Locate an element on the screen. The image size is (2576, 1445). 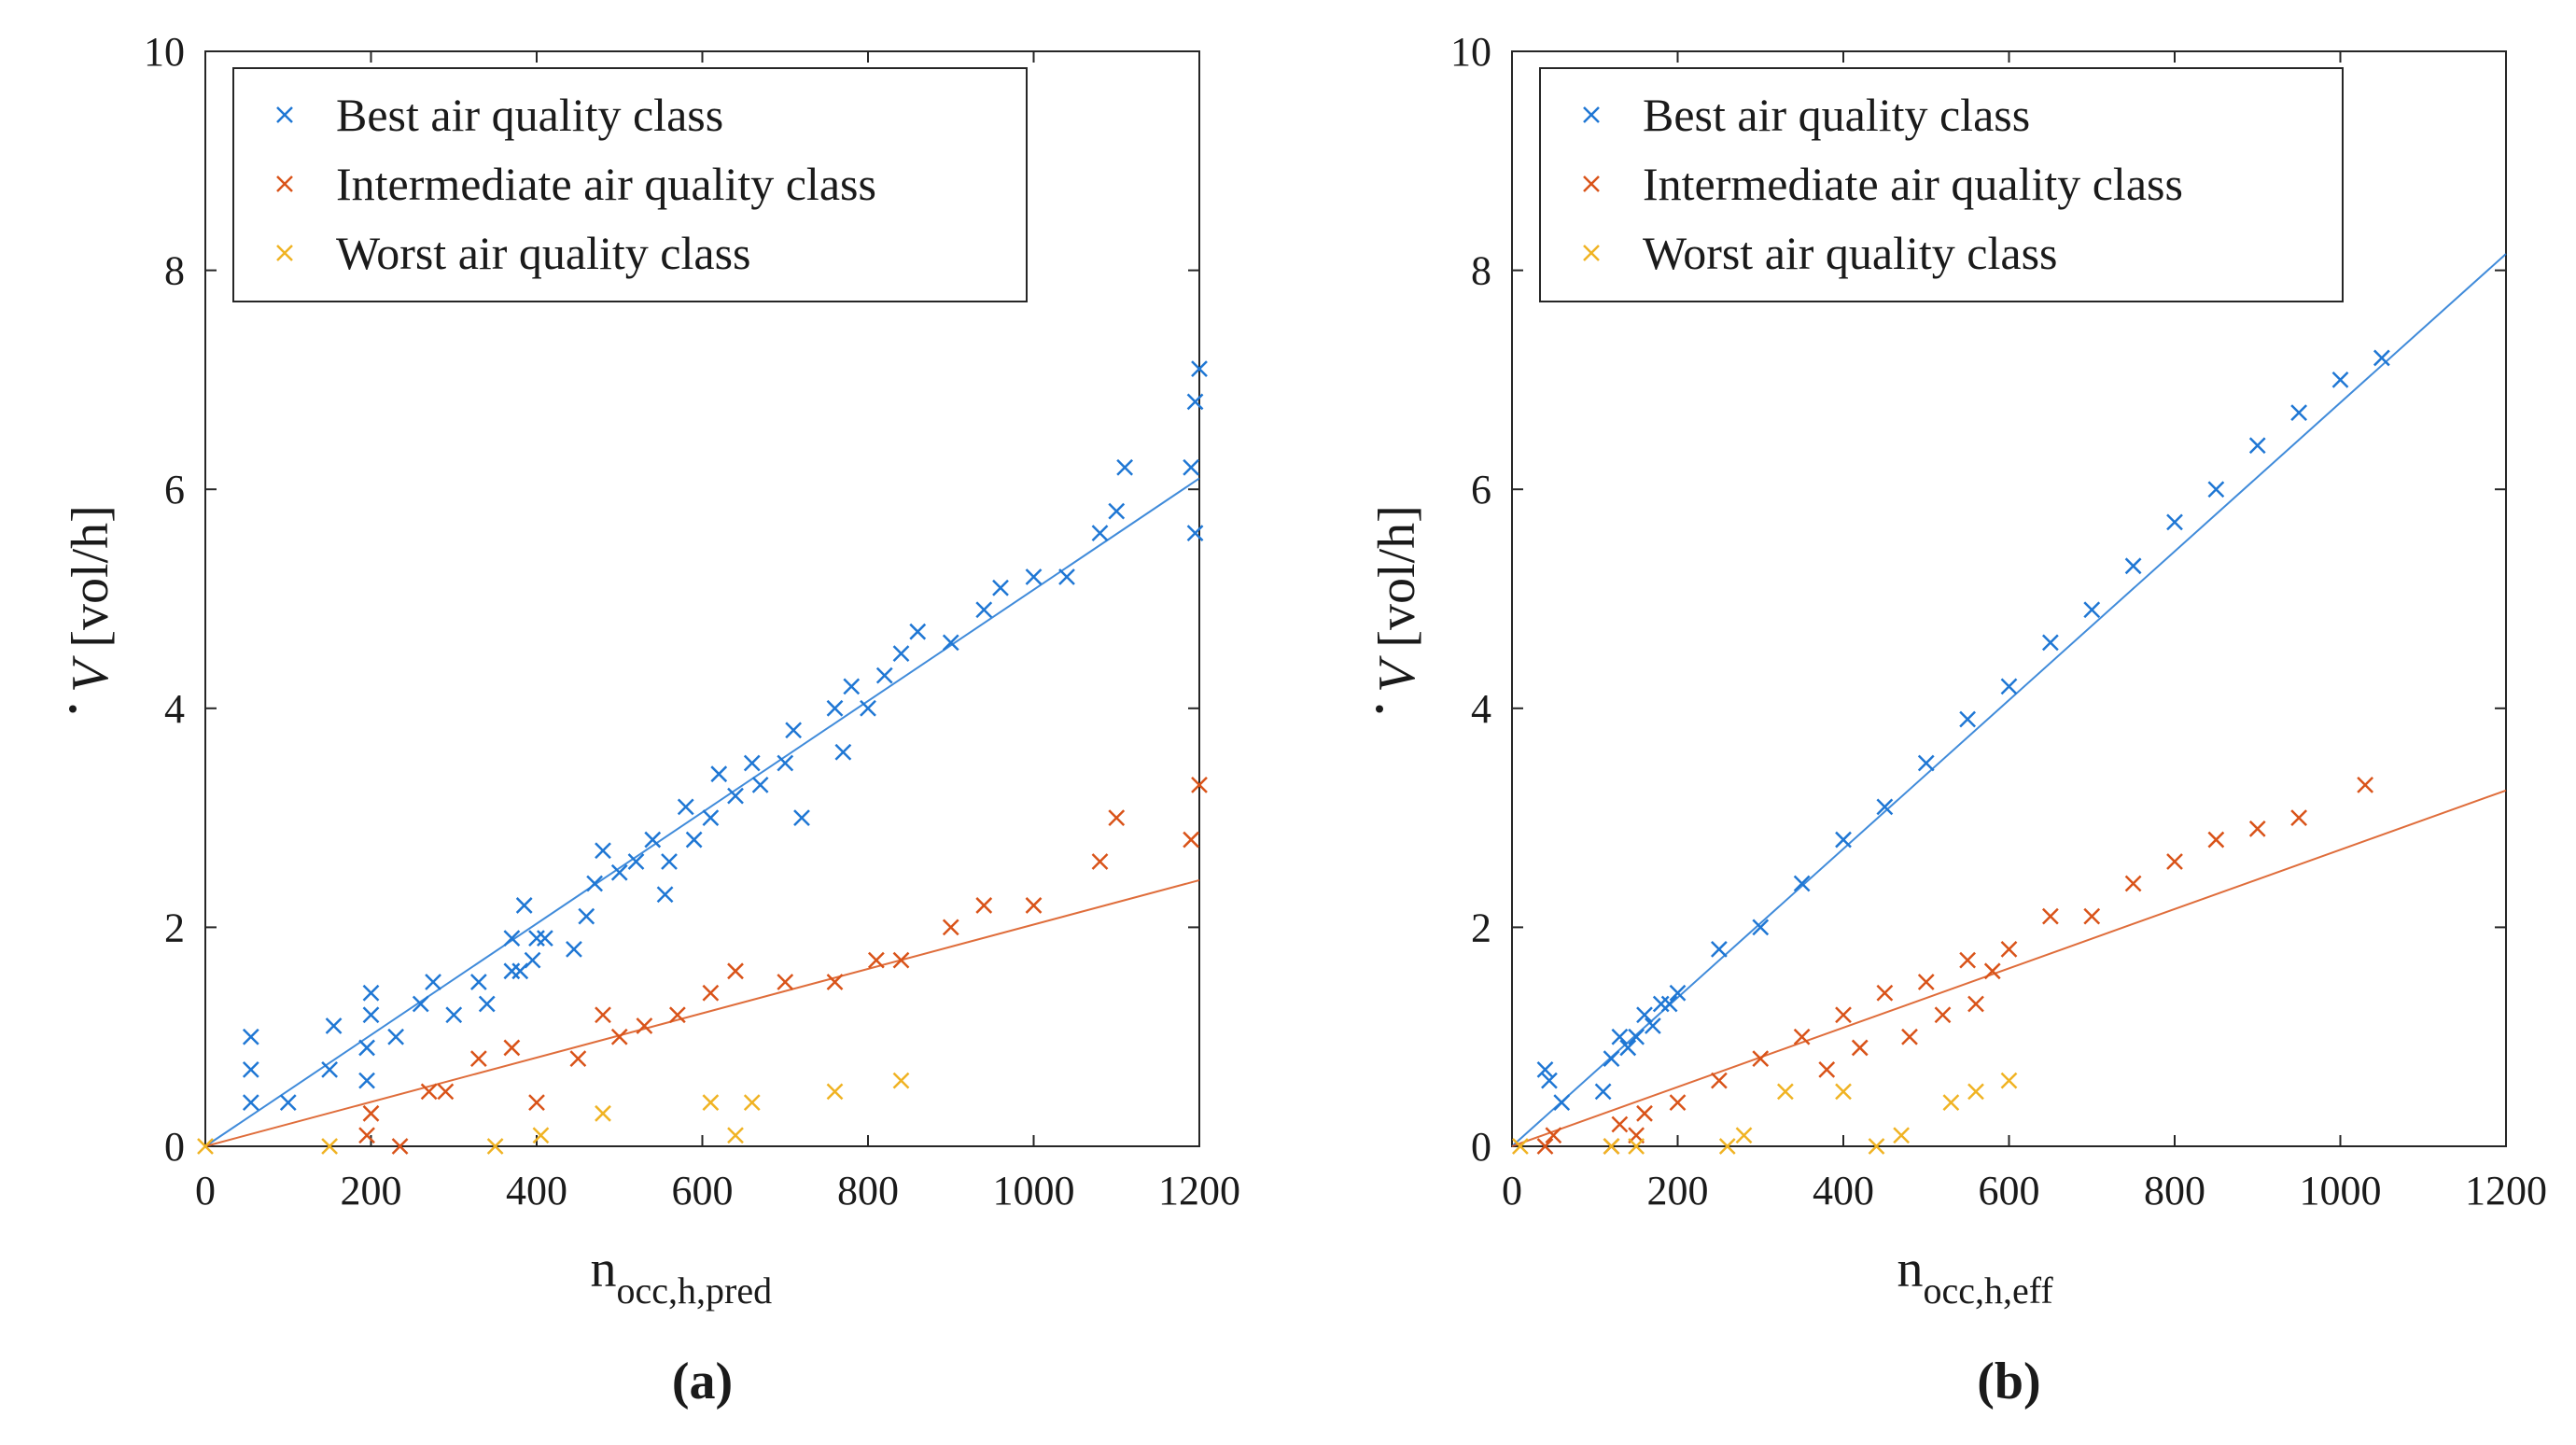
x-tick-label: 200 is located at coordinates (1678, 1191).